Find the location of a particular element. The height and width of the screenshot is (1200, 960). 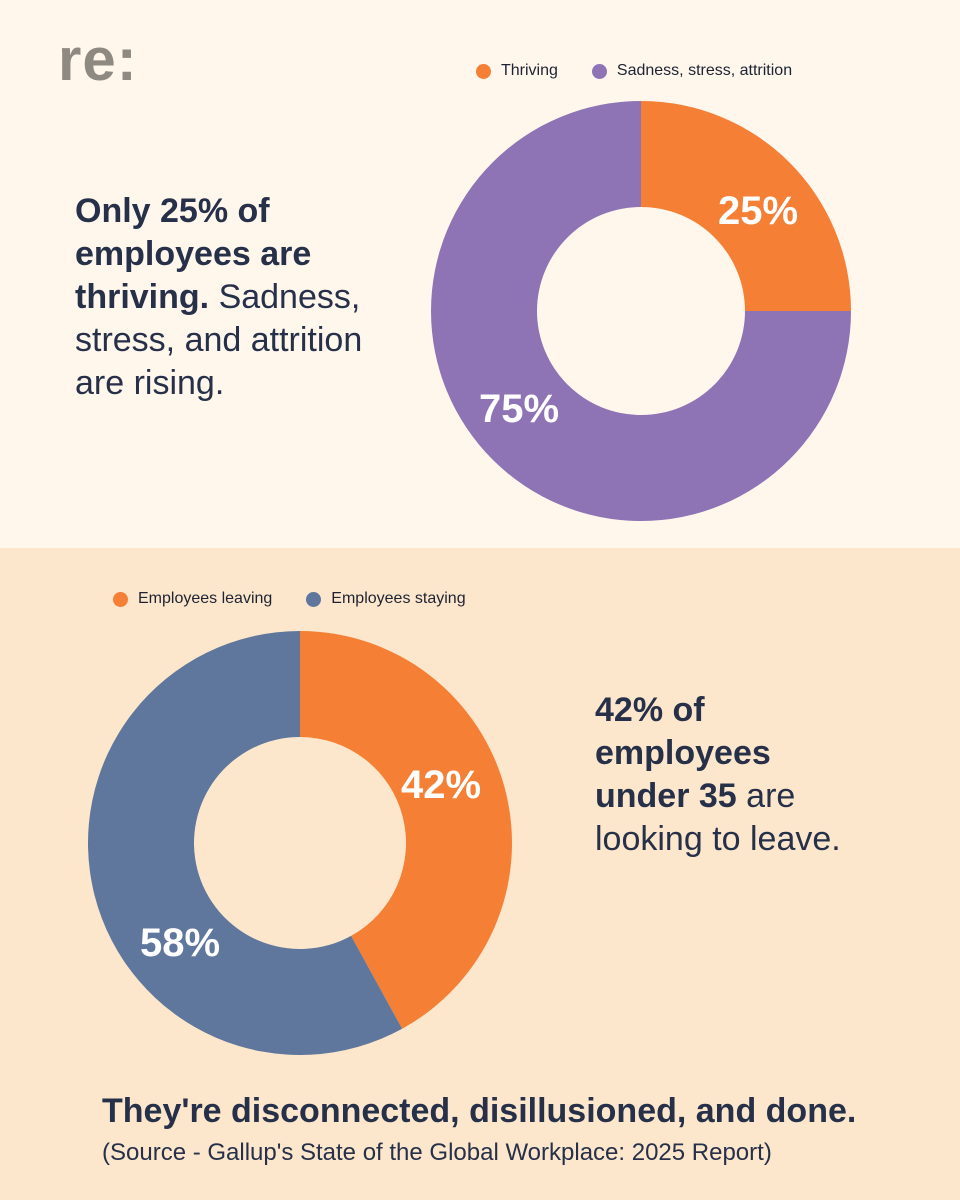

bottom-statement-plain: are looking to leave. is located at coordinates (718, 817).